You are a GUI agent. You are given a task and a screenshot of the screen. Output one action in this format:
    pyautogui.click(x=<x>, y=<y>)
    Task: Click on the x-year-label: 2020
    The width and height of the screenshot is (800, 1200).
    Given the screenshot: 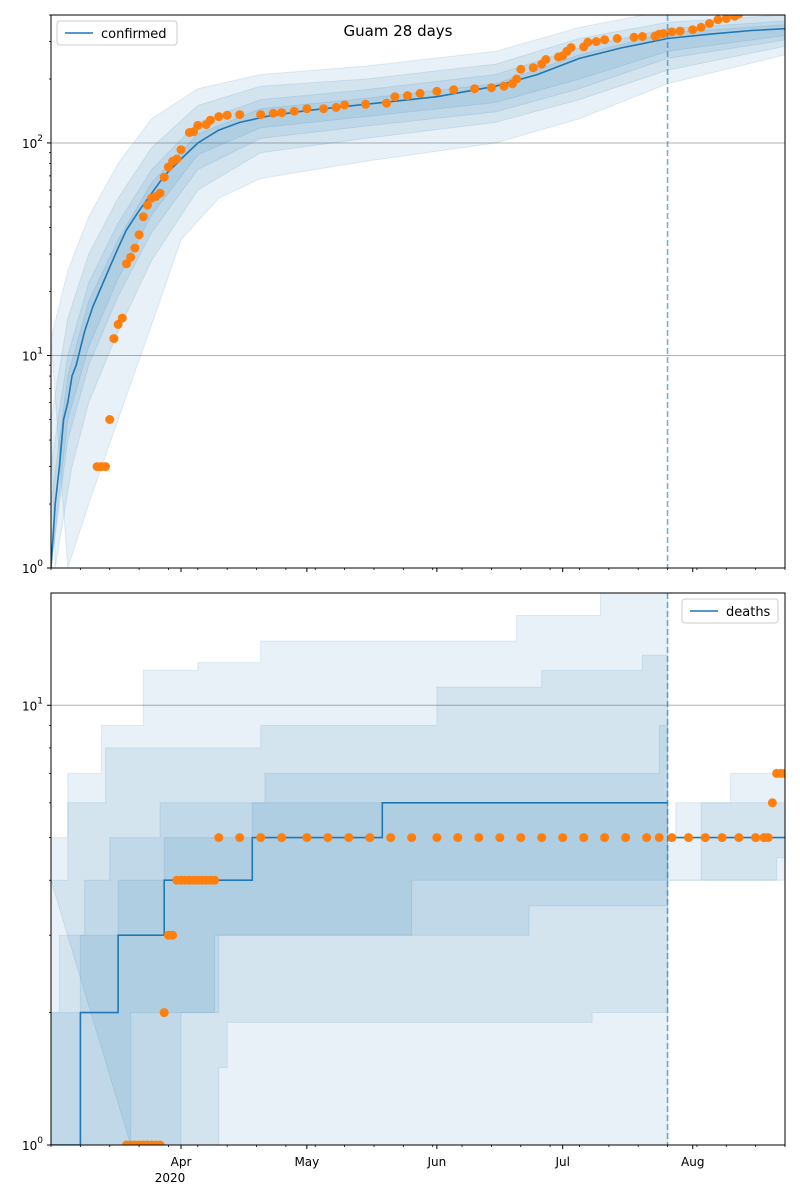 What is the action you would take?
    pyautogui.click(x=170, y=1178)
    